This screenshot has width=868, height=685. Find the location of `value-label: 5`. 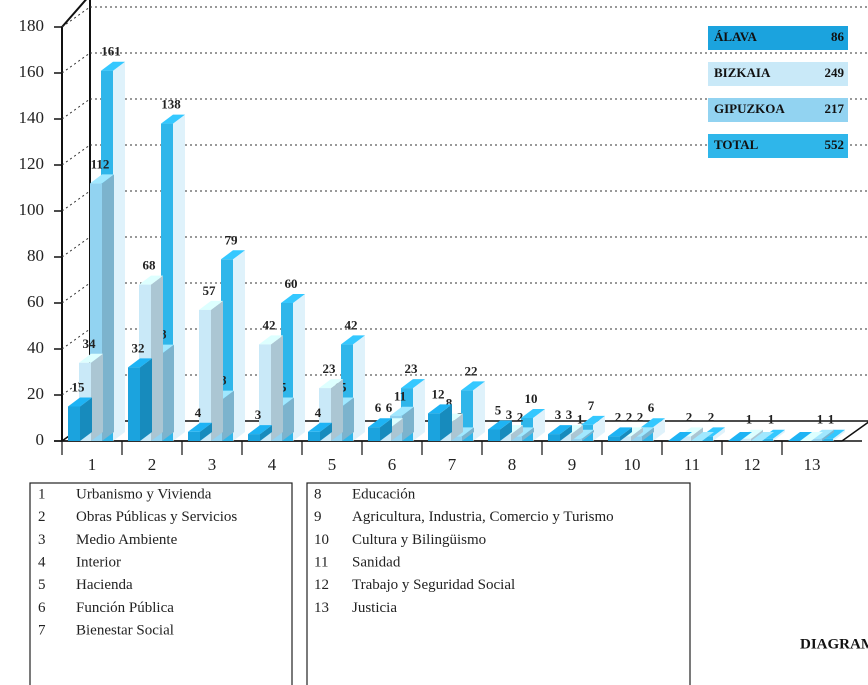

value-label: 5 is located at coordinates (498, 409).